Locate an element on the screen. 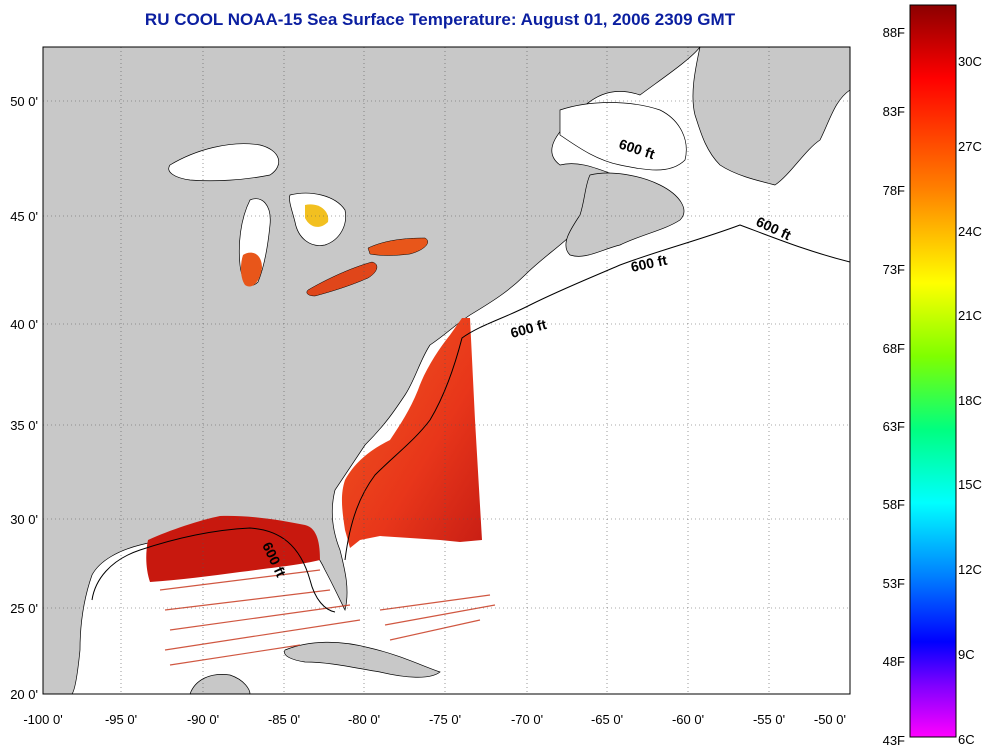 The width and height of the screenshot is (984, 754). colorbar-c-tick: 6C is located at coordinates (966, 739).